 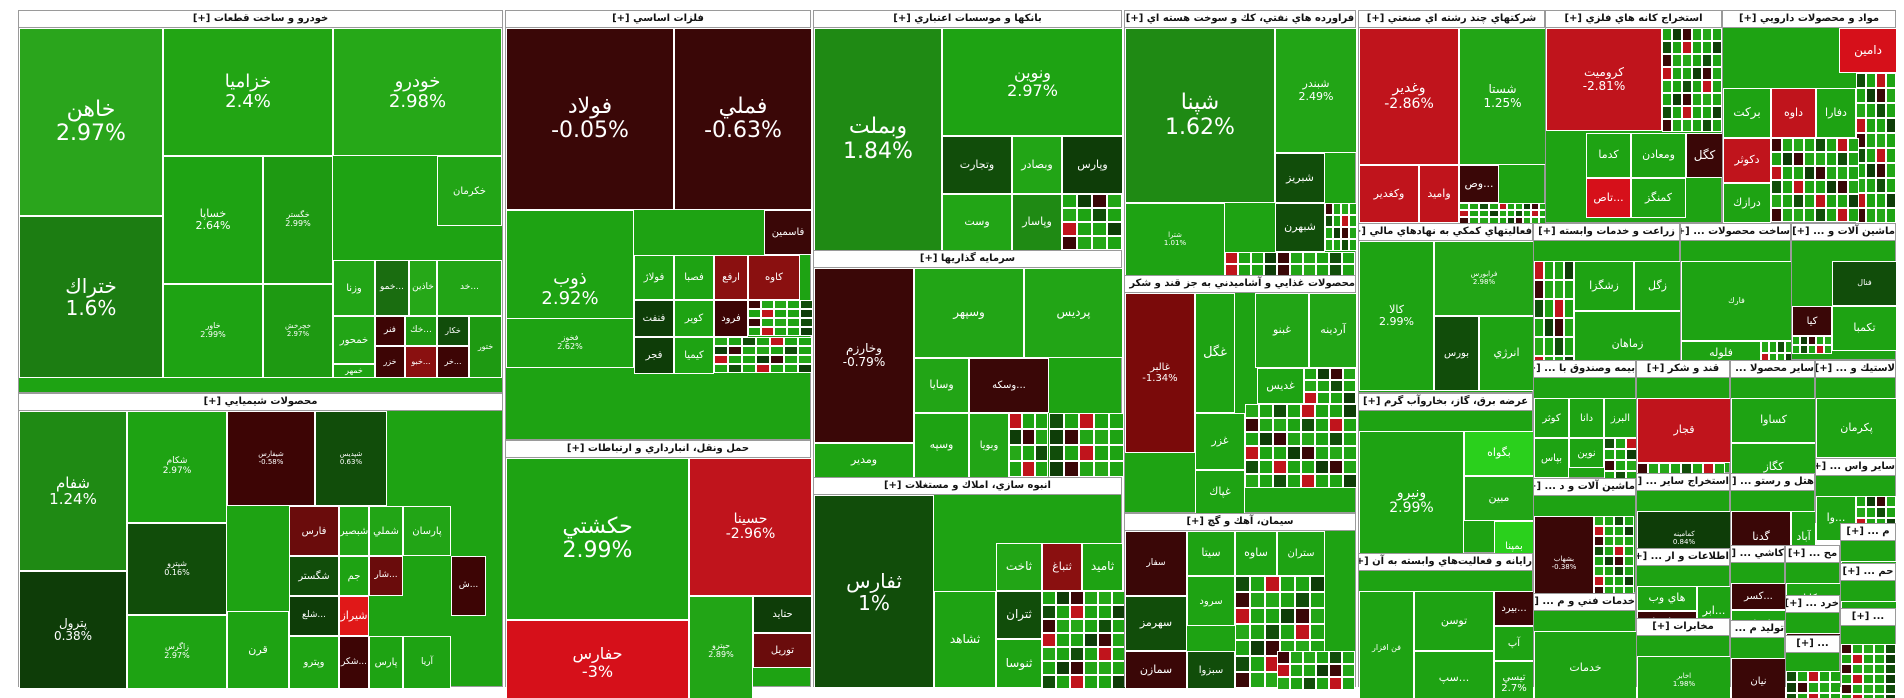 What do you see at coordinates (260, 19) in the screenshot?
I see `sector-title: خودرو و ساخت قطعات [+]` at bounding box center [260, 19].